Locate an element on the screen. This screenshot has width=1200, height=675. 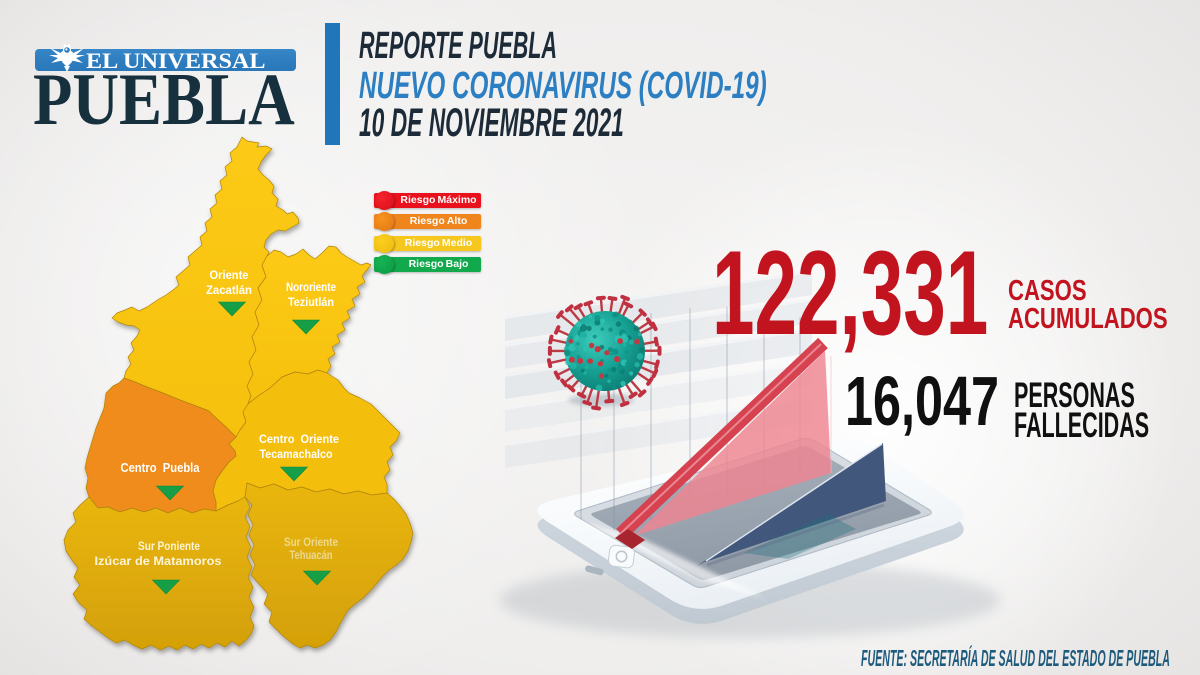
svg-text: Nororiente is located at coordinates (311, 288).